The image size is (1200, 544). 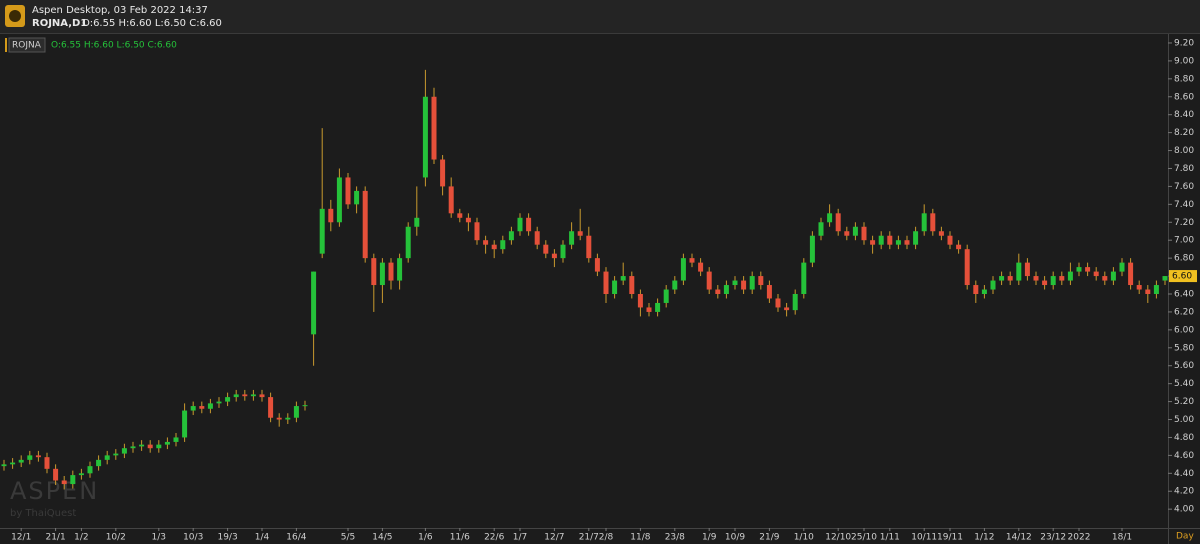 I want to click on x-tick-label: 25/10, so click(x=864, y=538).